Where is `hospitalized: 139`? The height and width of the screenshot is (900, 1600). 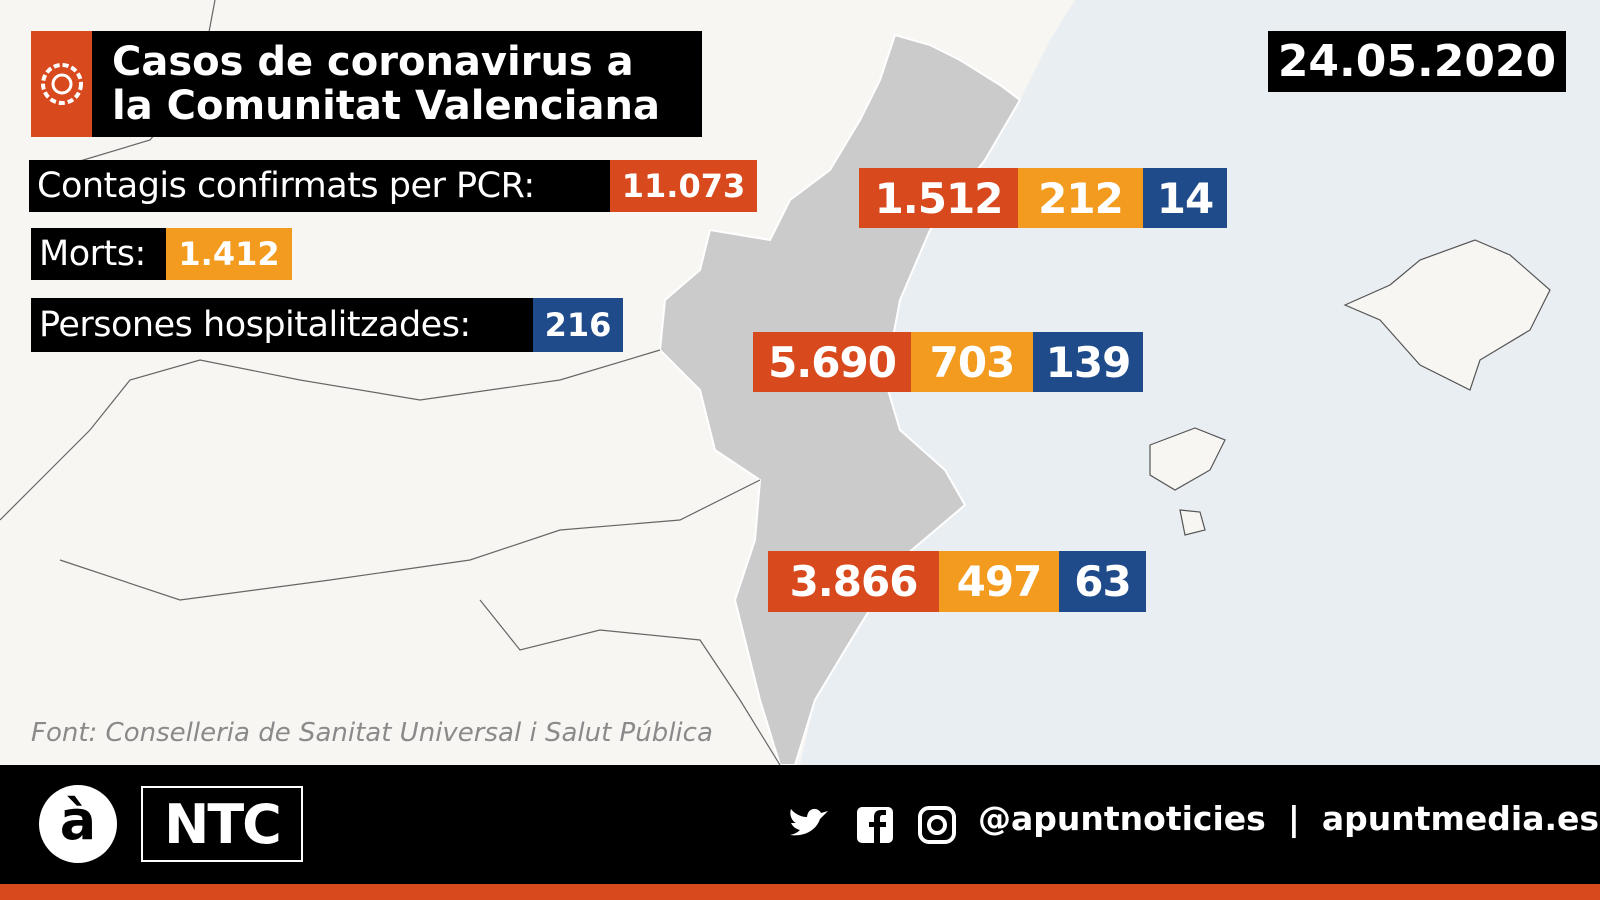
hospitalized: 139 is located at coordinates (1088, 362).